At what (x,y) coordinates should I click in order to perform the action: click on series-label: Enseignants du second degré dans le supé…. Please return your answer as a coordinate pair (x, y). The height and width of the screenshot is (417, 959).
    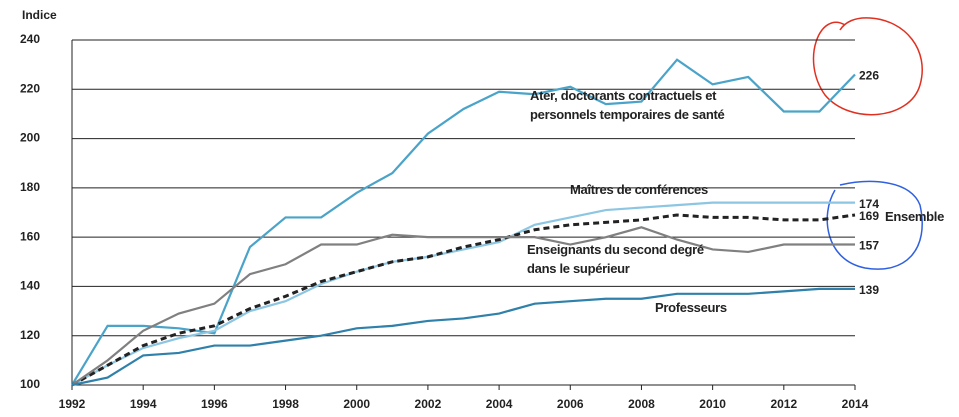
    Looking at the image, I should click on (615, 259).